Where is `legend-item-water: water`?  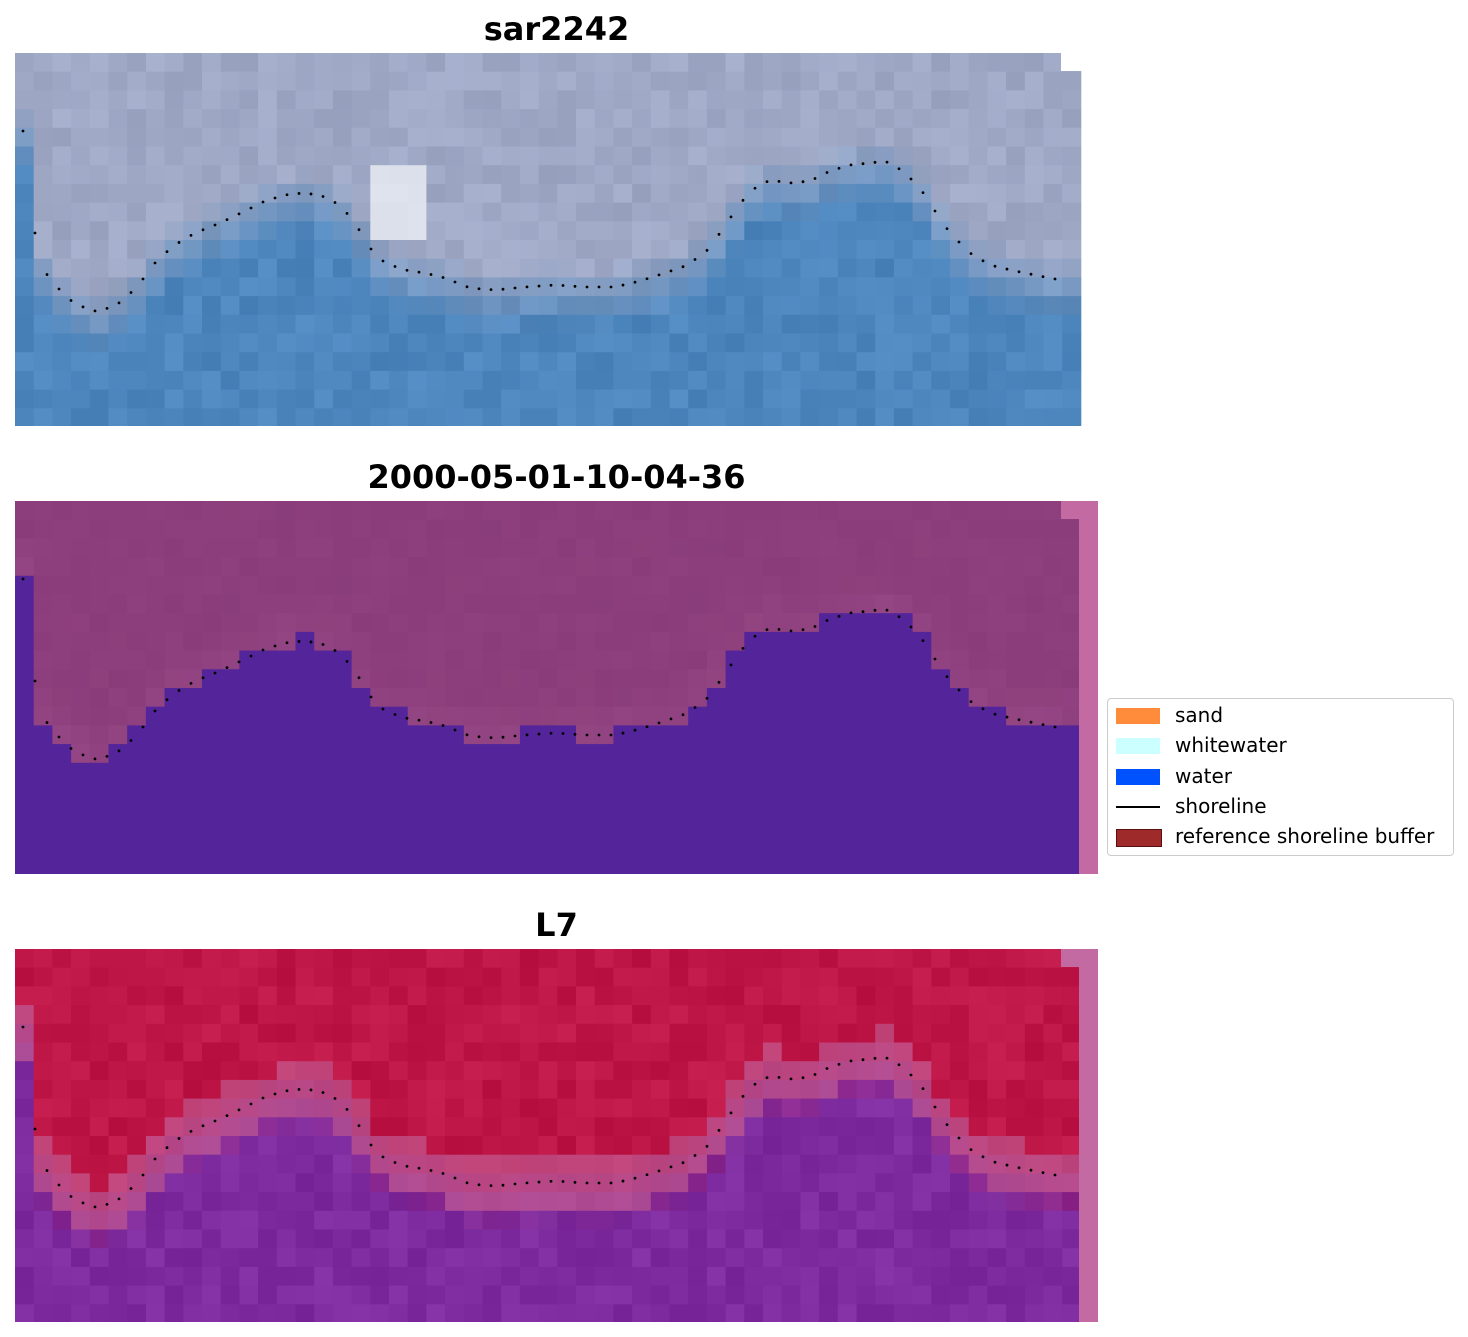 legend-item-water: water is located at coordinates (1280, 776).